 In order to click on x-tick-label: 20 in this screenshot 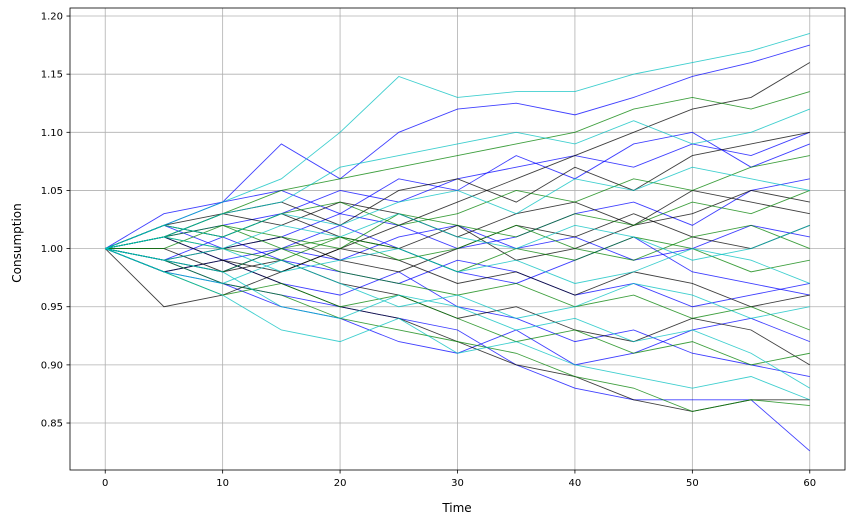, I will do `click(340, 483)`.